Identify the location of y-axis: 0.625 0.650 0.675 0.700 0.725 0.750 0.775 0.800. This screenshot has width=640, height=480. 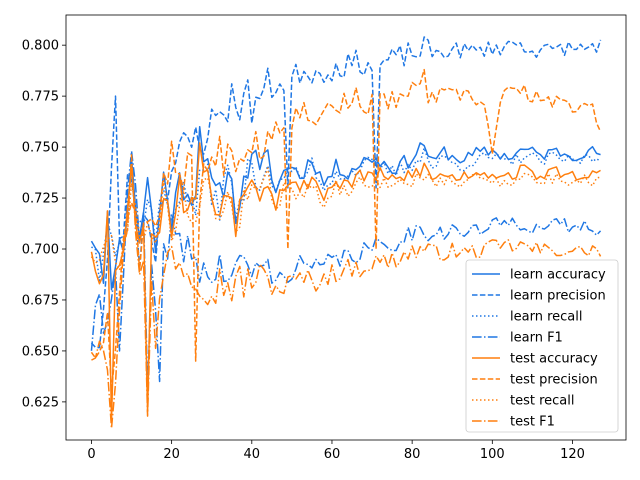
(44, 224).